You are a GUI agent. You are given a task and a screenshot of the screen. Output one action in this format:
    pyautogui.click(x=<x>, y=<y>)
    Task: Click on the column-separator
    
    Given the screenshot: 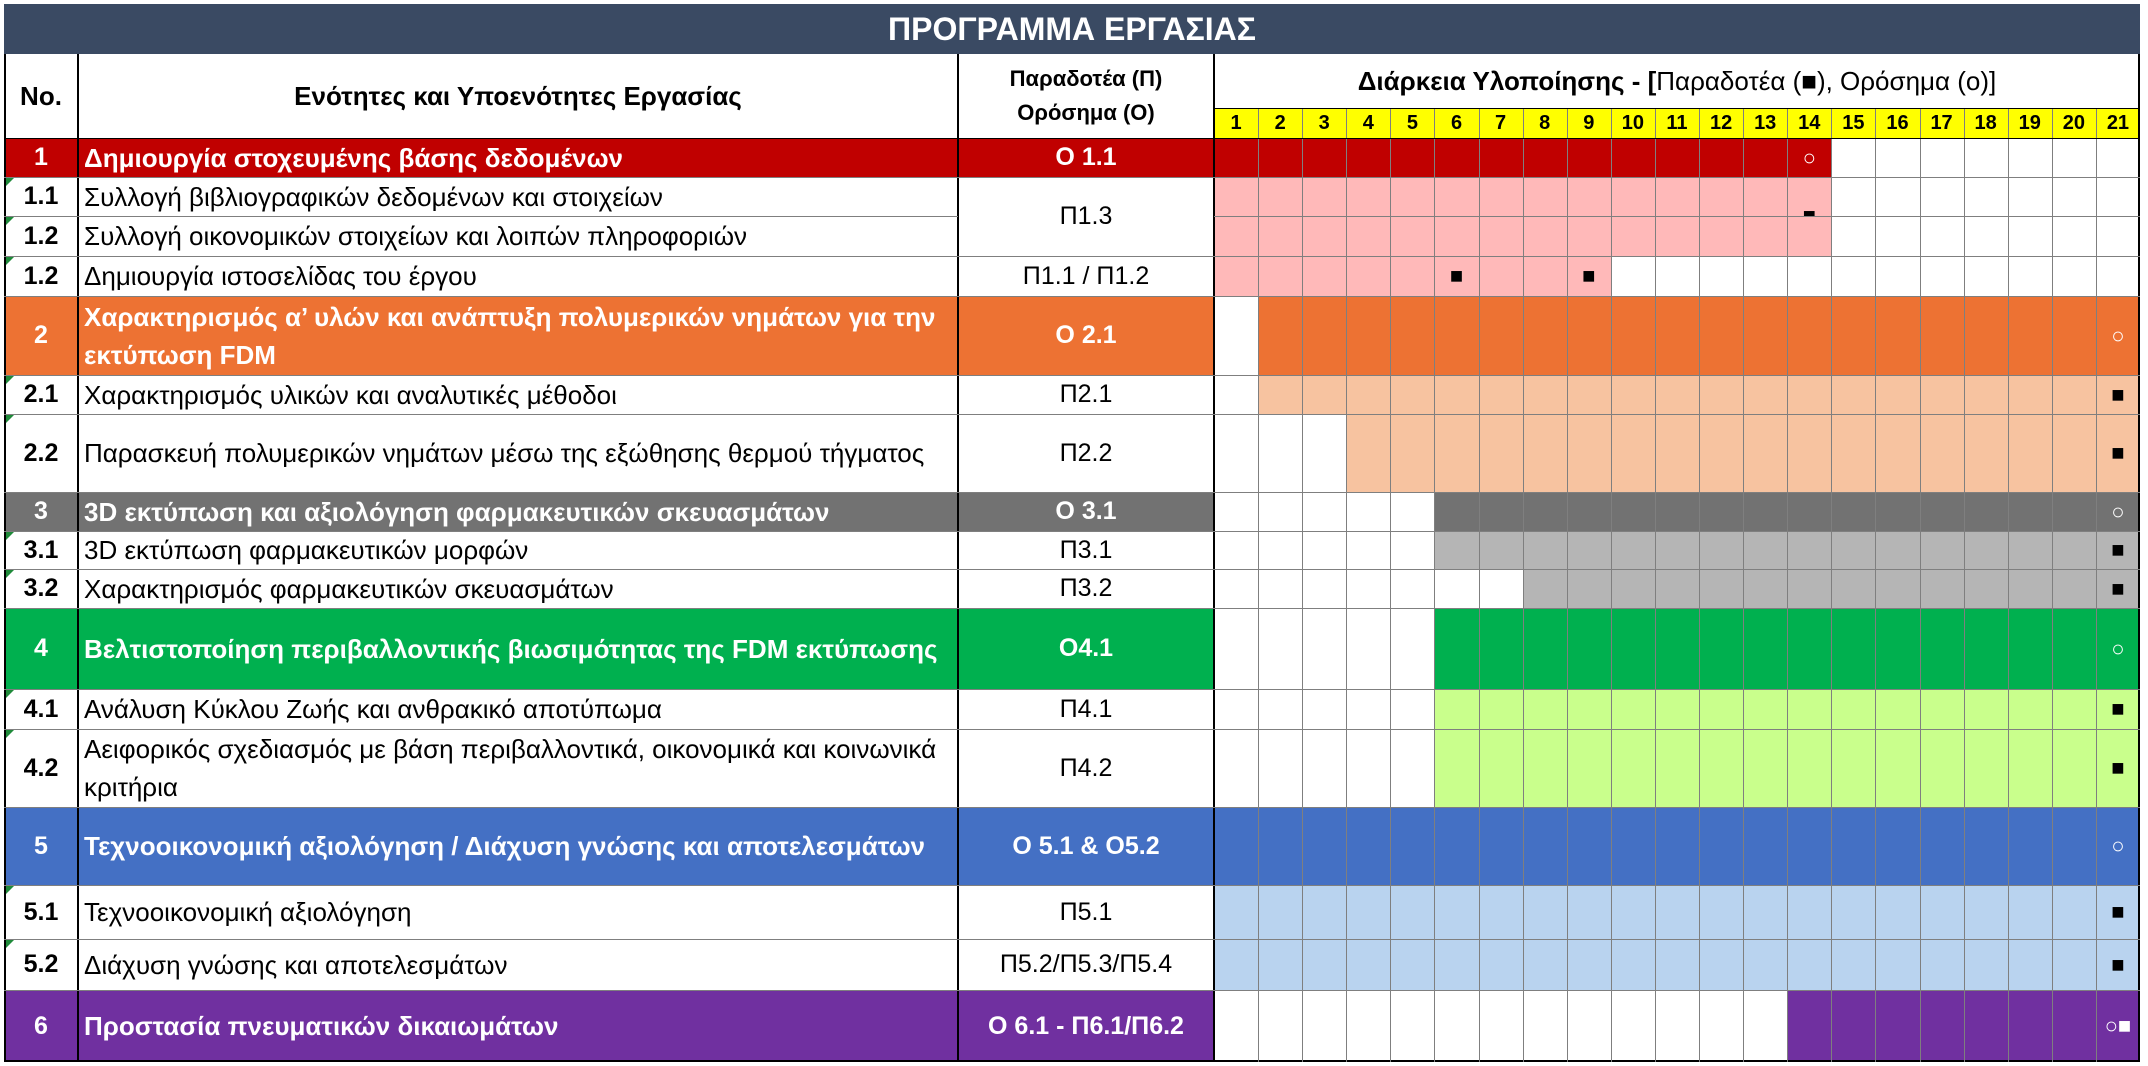 What is the action you would take?
    pyautogui.click(x=1214, y=558)
    